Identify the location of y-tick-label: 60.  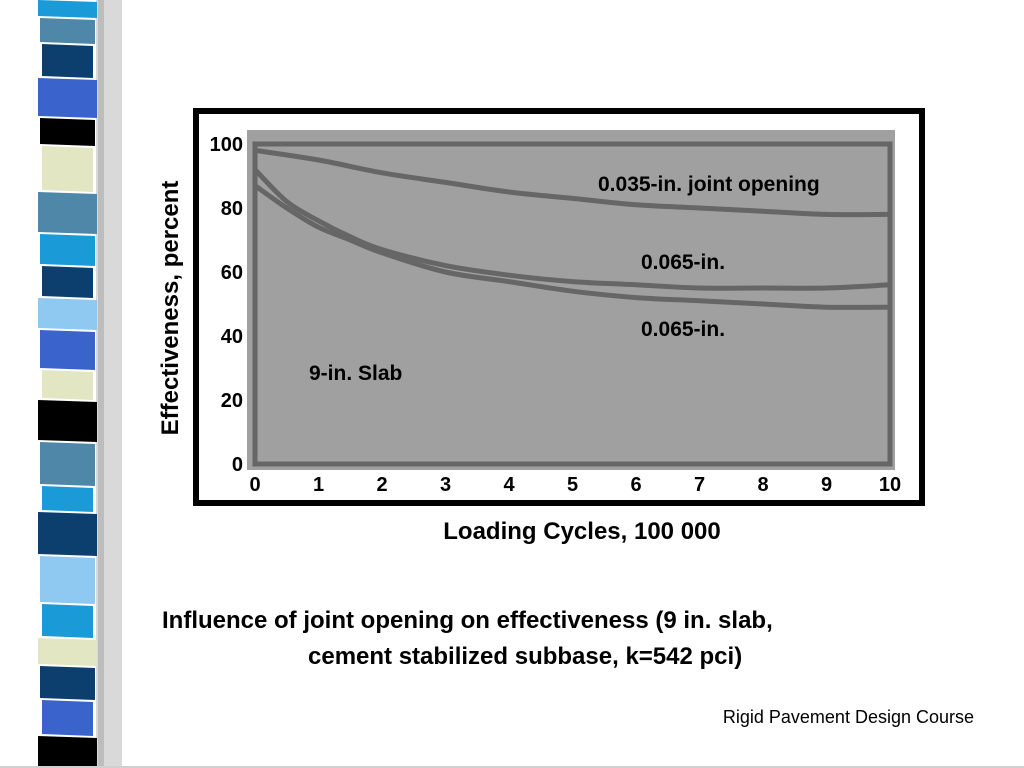
(232, 273).